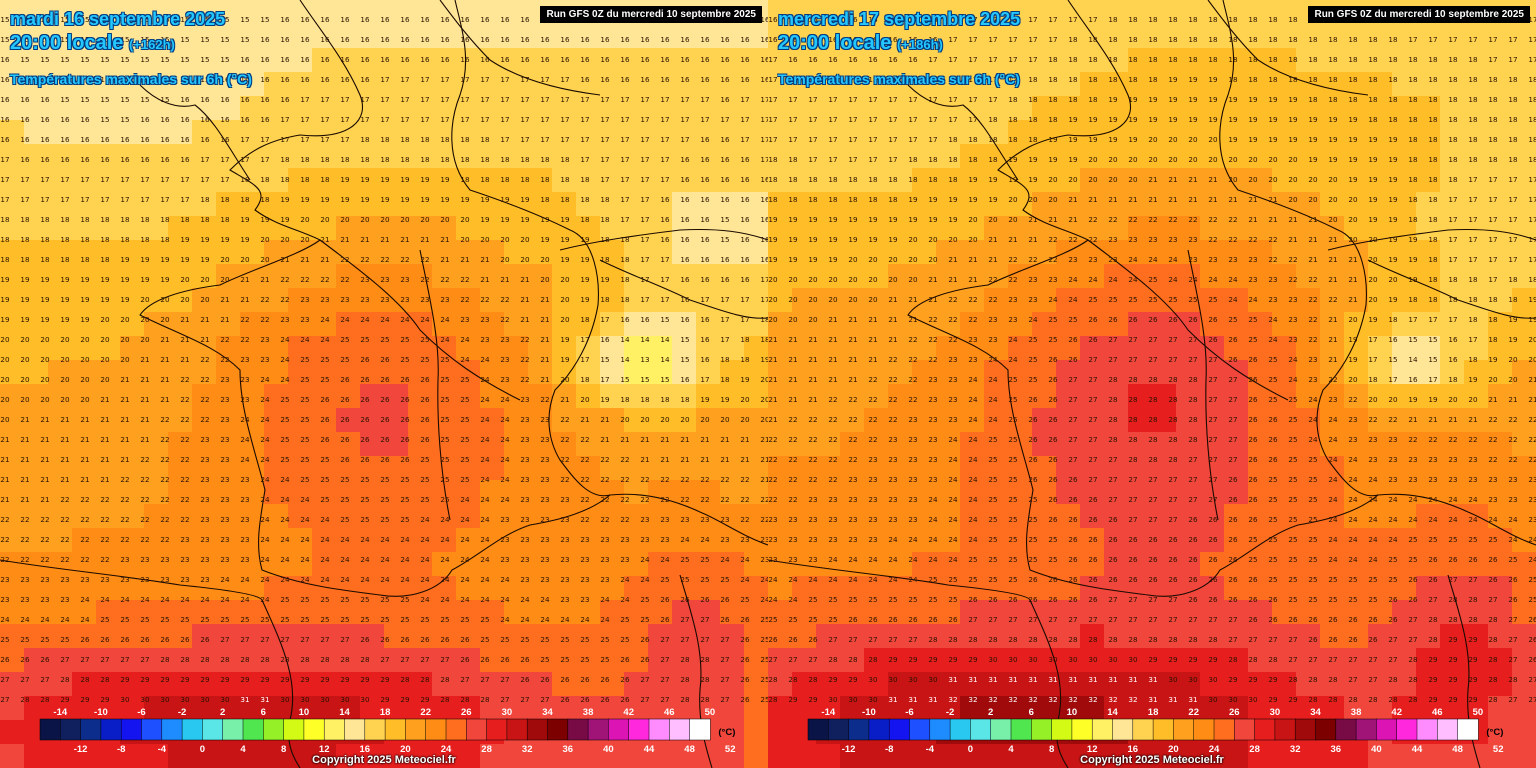 This screenshot has width=1536, height=768. Describe the element at coordinates (314, 729) in the screenshot. I see `legend-swatch` at that location.